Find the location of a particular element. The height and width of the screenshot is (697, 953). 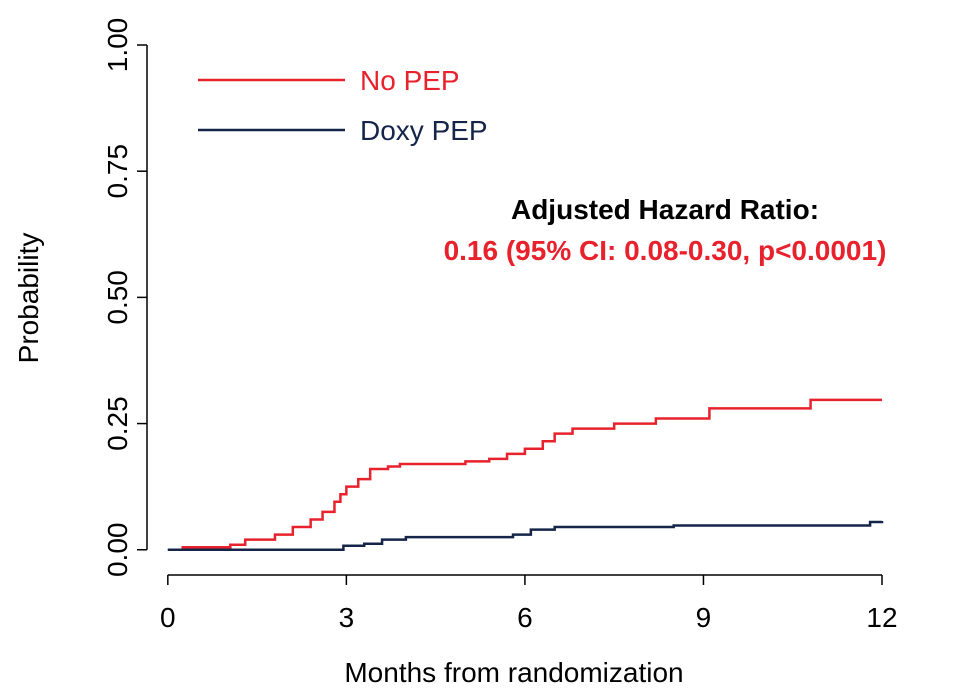

y-axis-label: Probability is located at coordinates (28, 298).